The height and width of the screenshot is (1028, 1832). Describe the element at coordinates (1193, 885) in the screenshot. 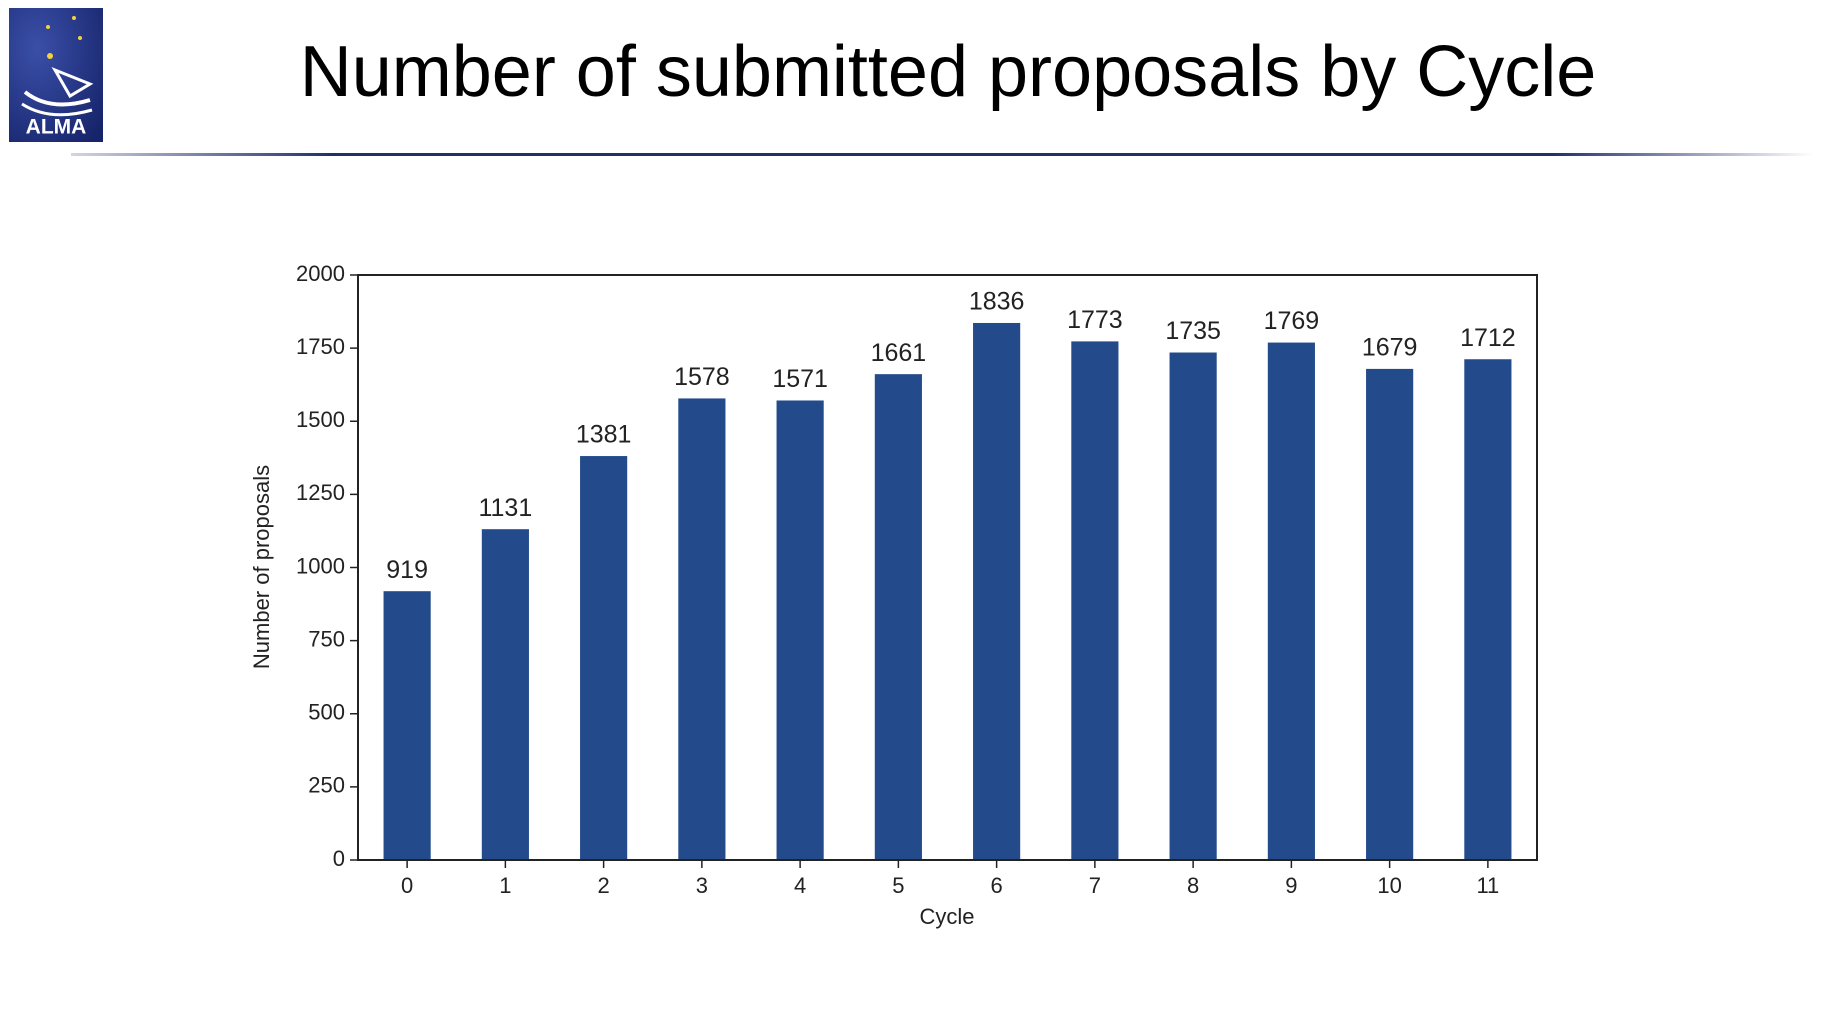

I see `x-tick-label: 8` at that location.